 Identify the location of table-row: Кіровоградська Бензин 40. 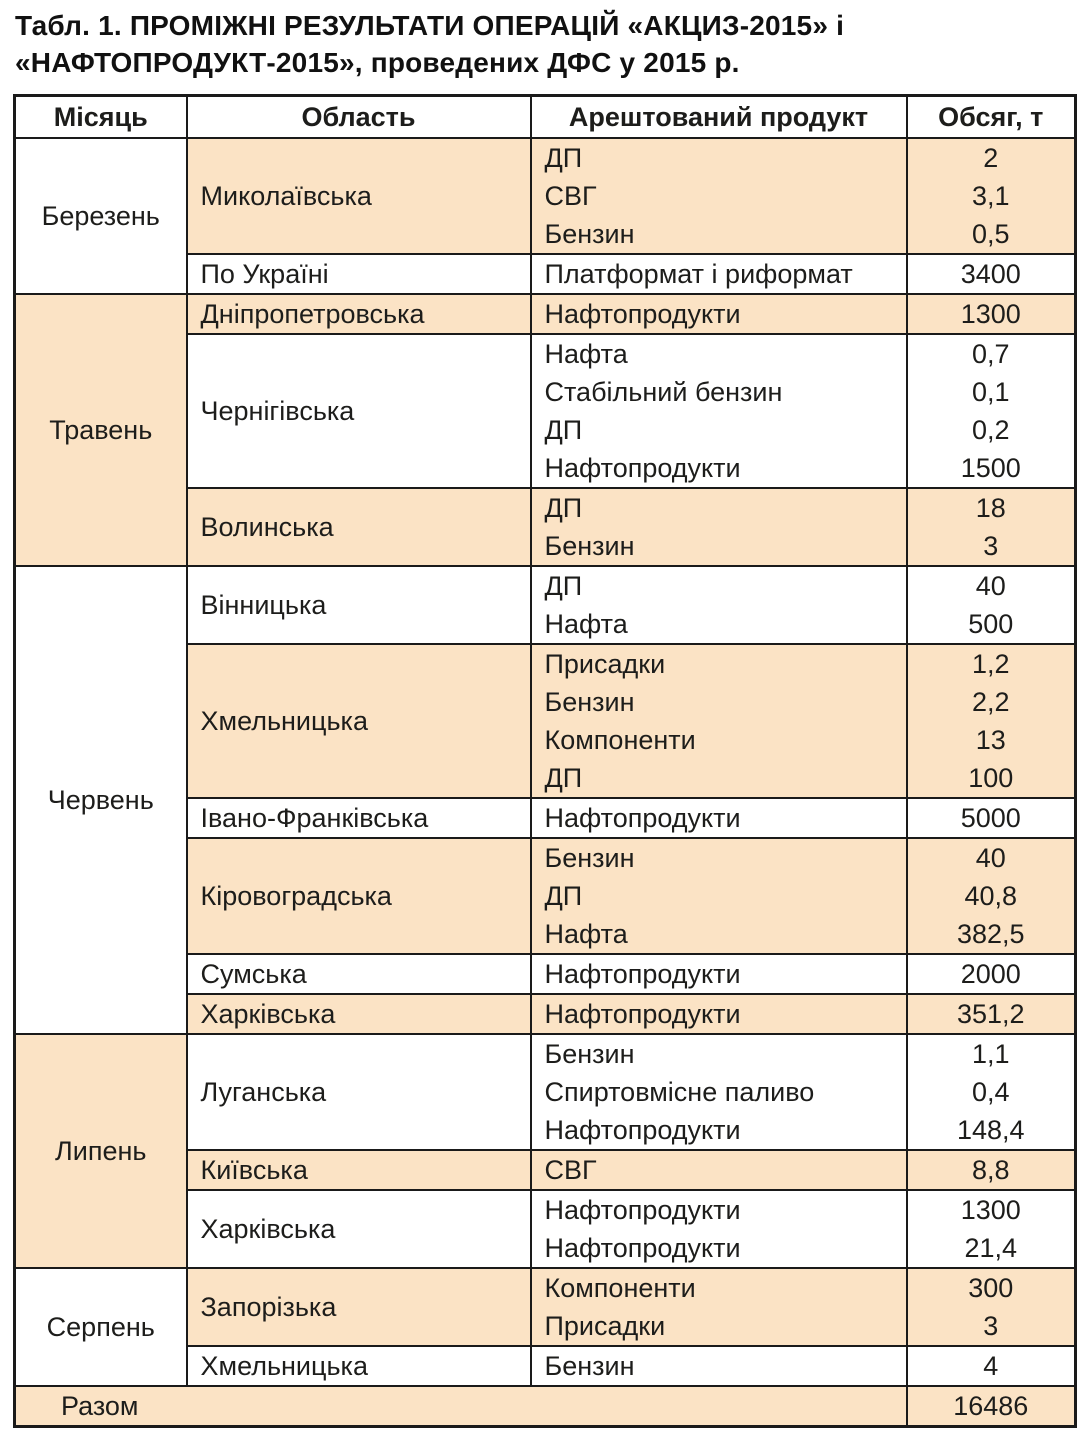
(546, 895).